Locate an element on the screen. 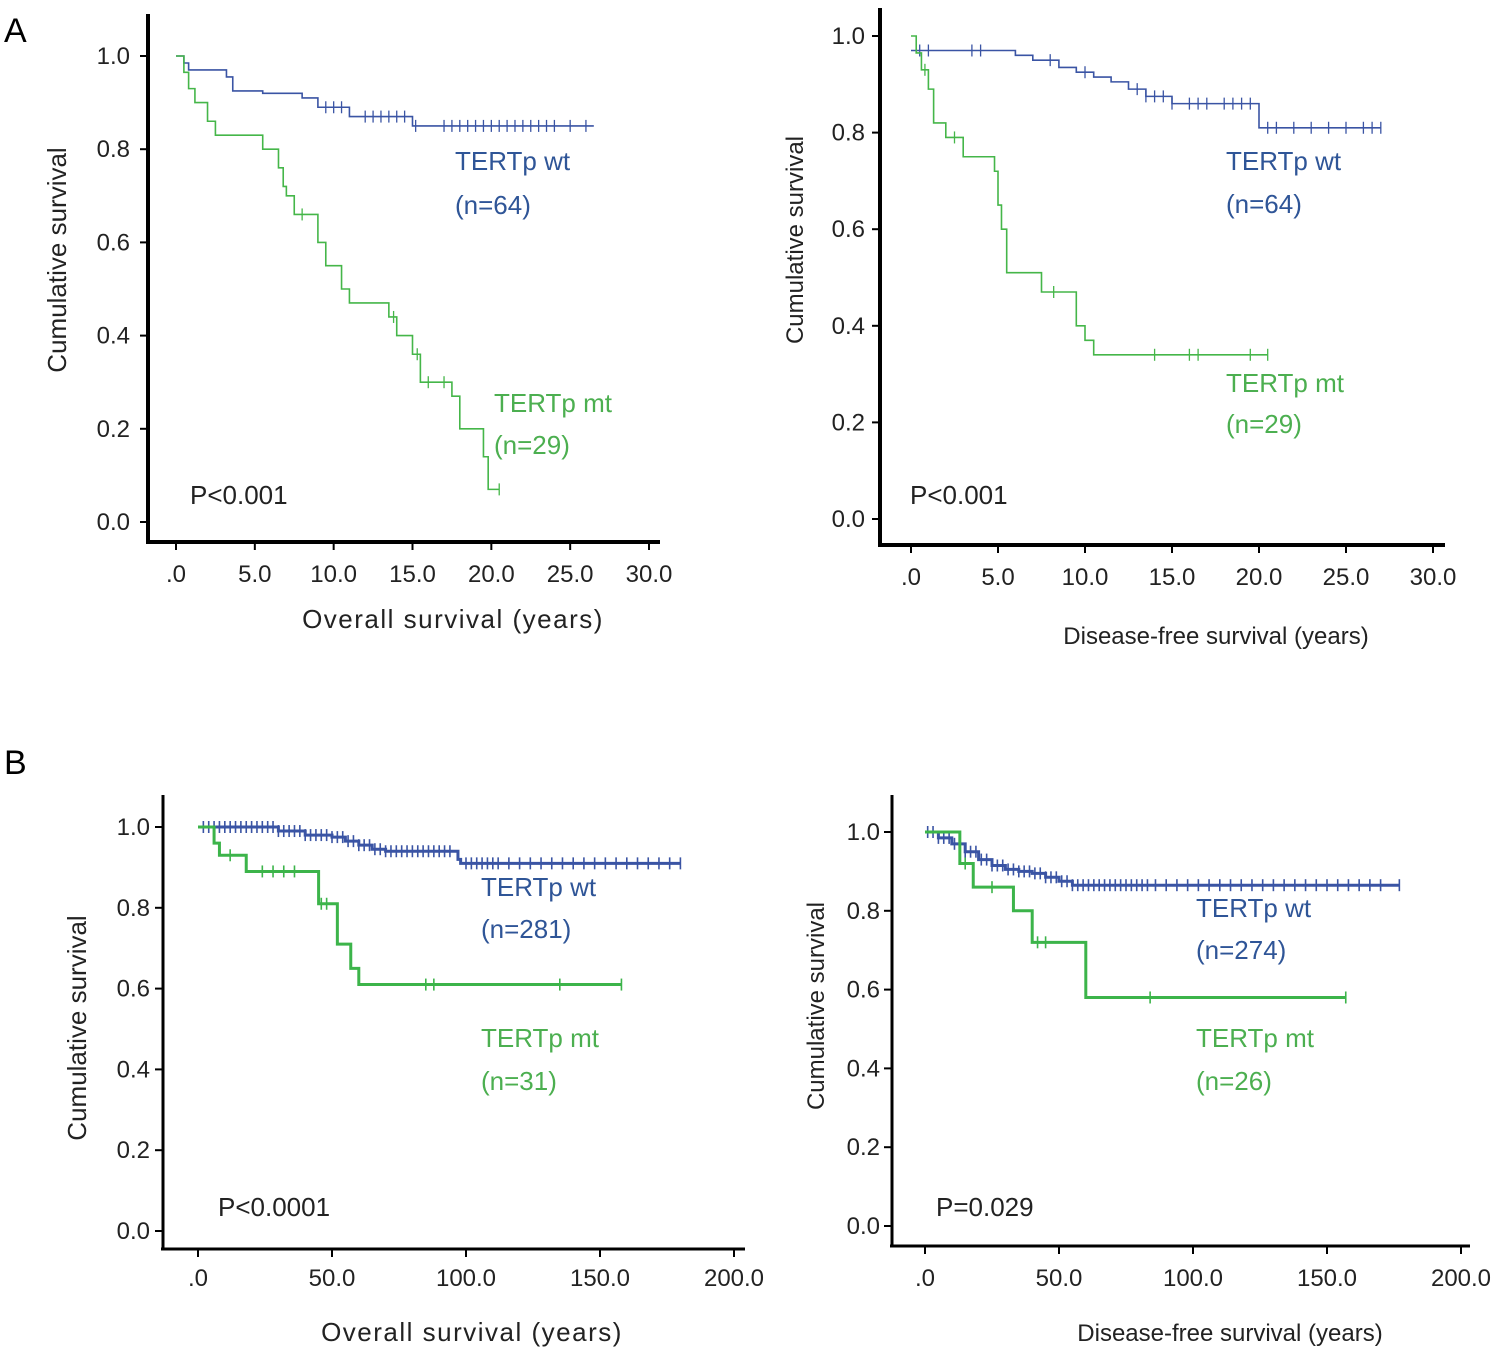 The height and width of the screenshot is (1352, 1504). panel-label-a: A is located at coordinates (15, 31).